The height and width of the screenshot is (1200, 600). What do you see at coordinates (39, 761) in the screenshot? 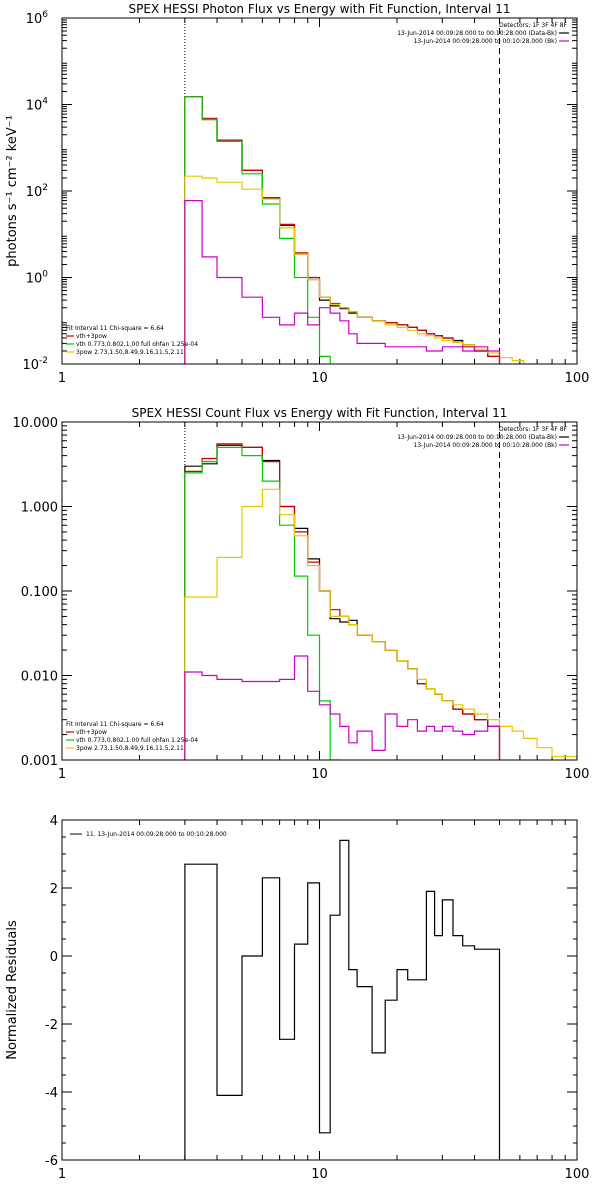
I see `y-tick-label: 0.001` at bounding box center [39, 761].